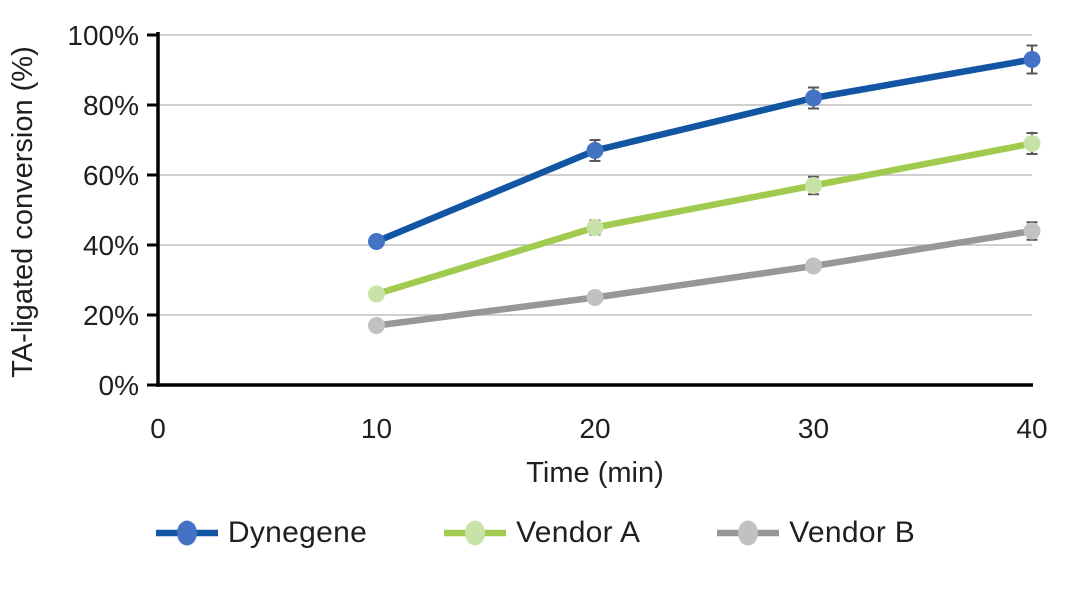 Image resolution: width=1070 pixels, height=605 pixels. I want to click on y-tick-label: 0%, so click(119, 385).